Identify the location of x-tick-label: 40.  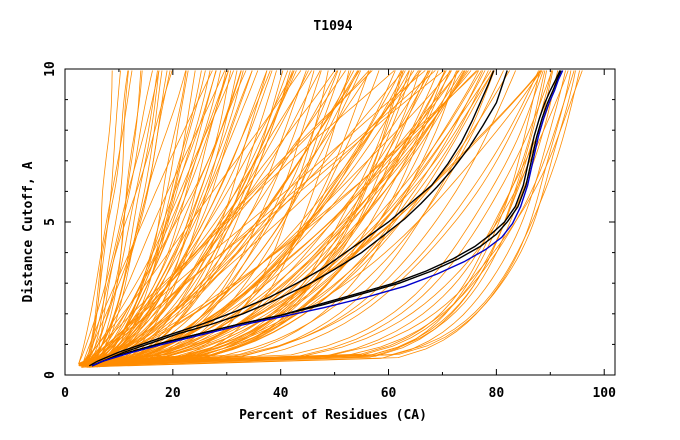
(281, 393).